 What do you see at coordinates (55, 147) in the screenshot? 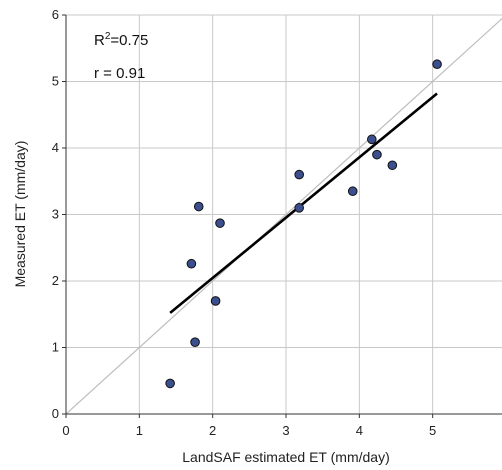
I see `y-tick-label: 4` at bounding box center [55, 147].